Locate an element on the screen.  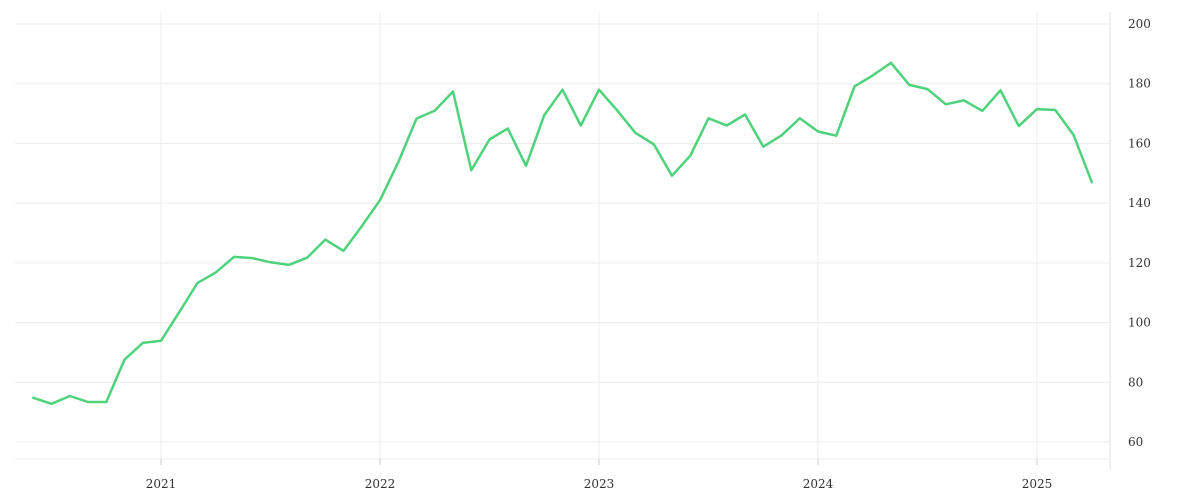
y-tick-label: 140 is located at coordinates (1139, 203).